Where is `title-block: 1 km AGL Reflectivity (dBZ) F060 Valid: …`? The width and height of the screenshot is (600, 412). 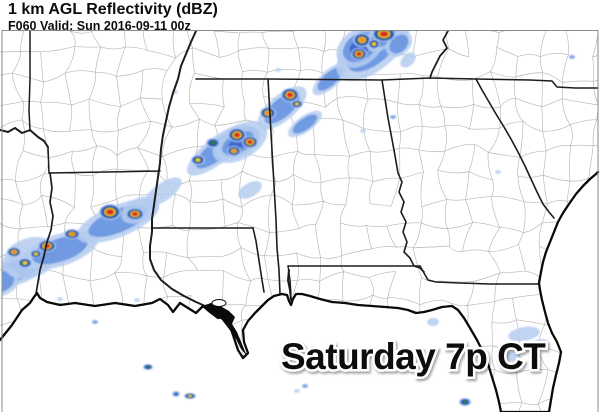 title-block: 1 km AGL Reflectivity (dBZ) F060 Valid: … is located at coordinates (113, 17).